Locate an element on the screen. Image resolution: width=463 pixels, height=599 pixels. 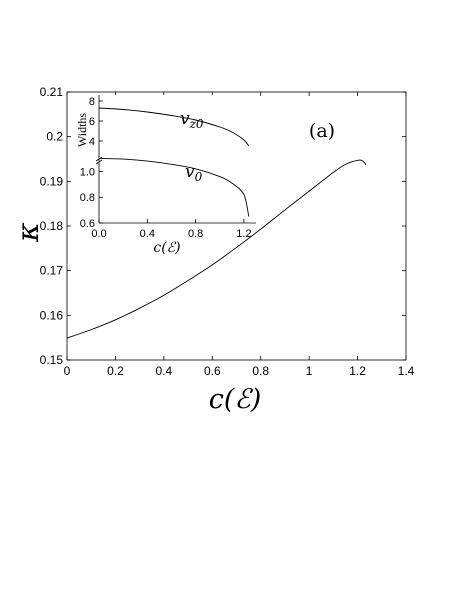
main-y-axis-label: κ is located at coordinates (28, 232).